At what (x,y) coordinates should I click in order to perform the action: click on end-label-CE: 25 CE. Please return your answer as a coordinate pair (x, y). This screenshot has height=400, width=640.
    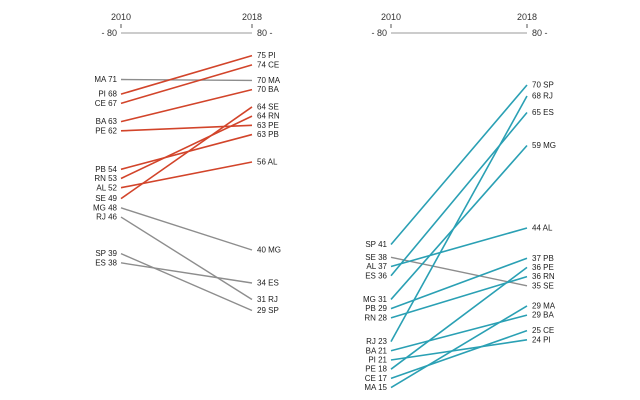
    Looking at the image, I should click on (543, 330).